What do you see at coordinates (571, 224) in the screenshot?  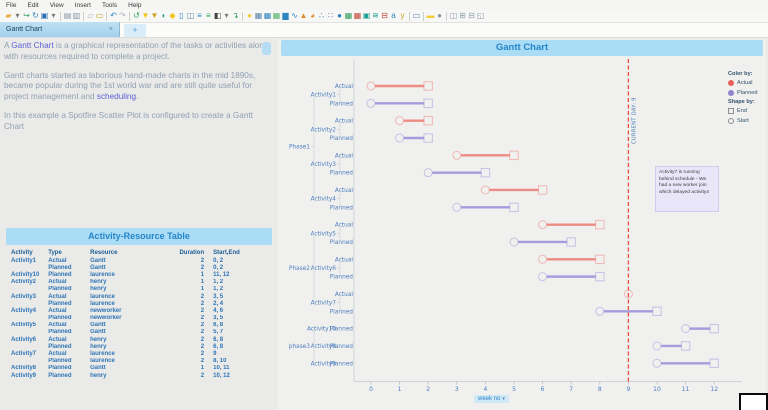 I see `gantt-bar-activity5-actual` at bounding box center [571, 224].